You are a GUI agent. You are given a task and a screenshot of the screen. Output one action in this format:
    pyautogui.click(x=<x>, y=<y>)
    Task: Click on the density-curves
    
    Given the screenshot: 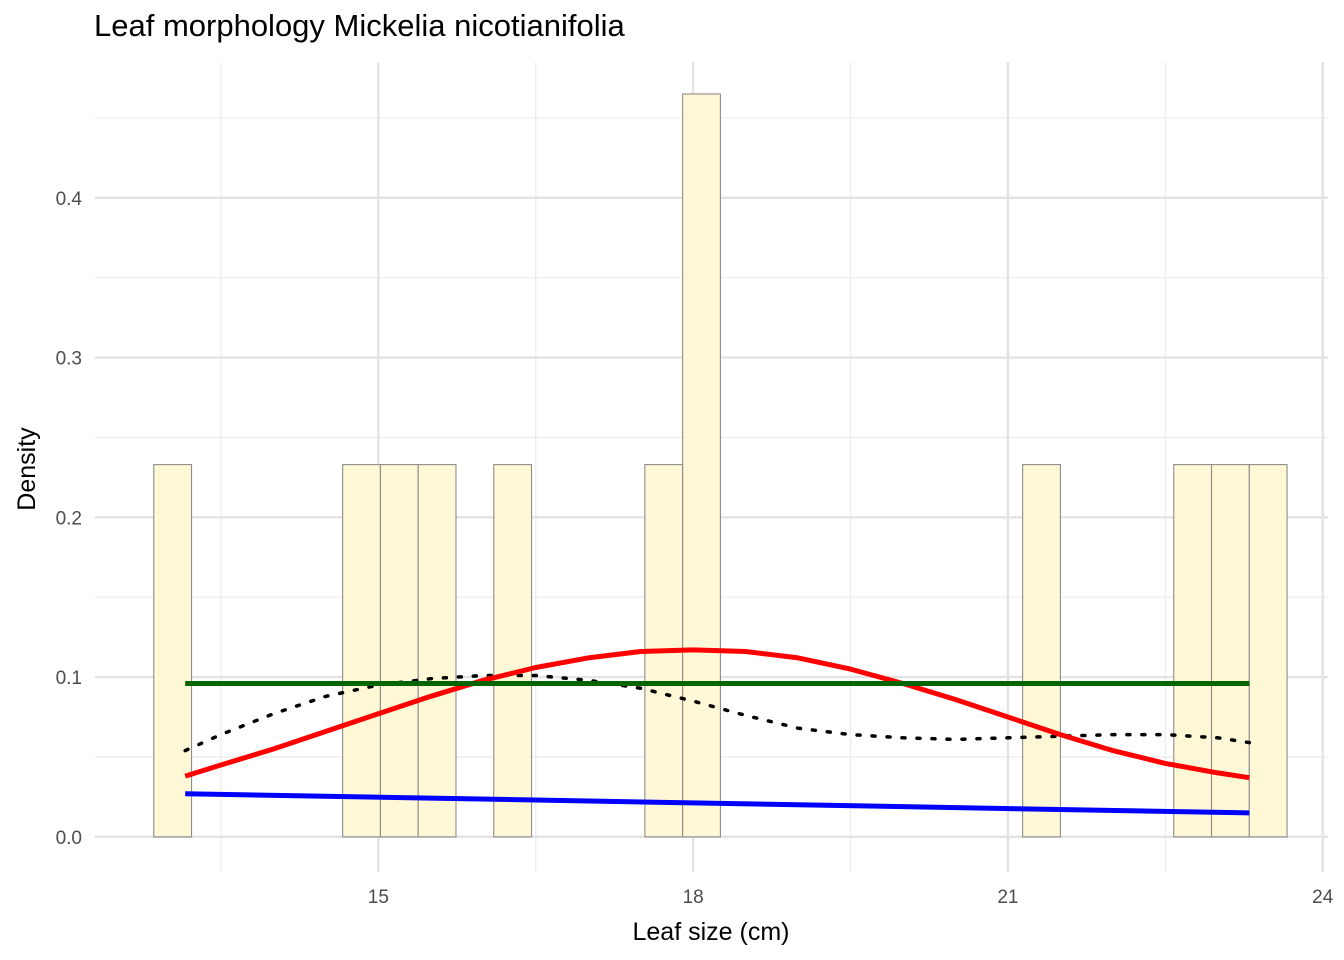 What is the action you would take?
    pyautogui.click(x=717, y=731)
    